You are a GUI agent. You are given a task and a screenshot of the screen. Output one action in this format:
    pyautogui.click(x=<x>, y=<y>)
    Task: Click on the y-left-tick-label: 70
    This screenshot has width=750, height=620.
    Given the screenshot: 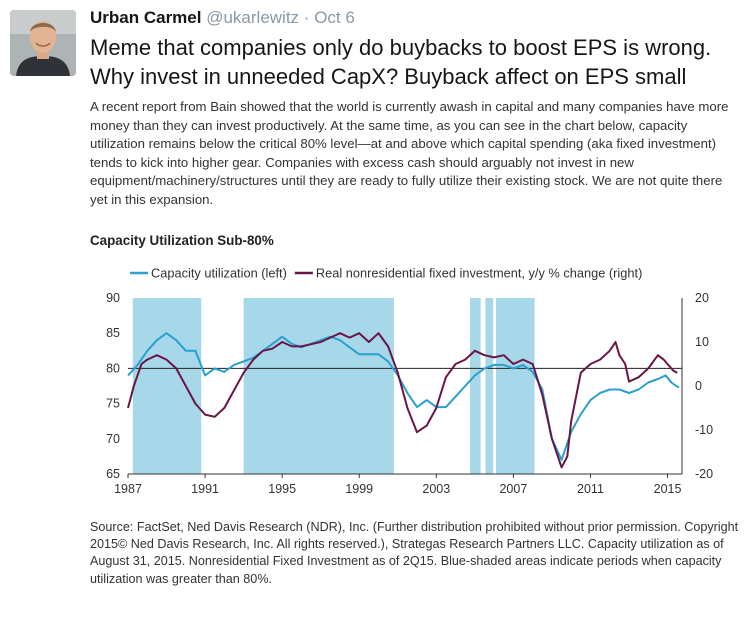 What is the action you would take?
    pyautogui.click(x=113, y=439)
    